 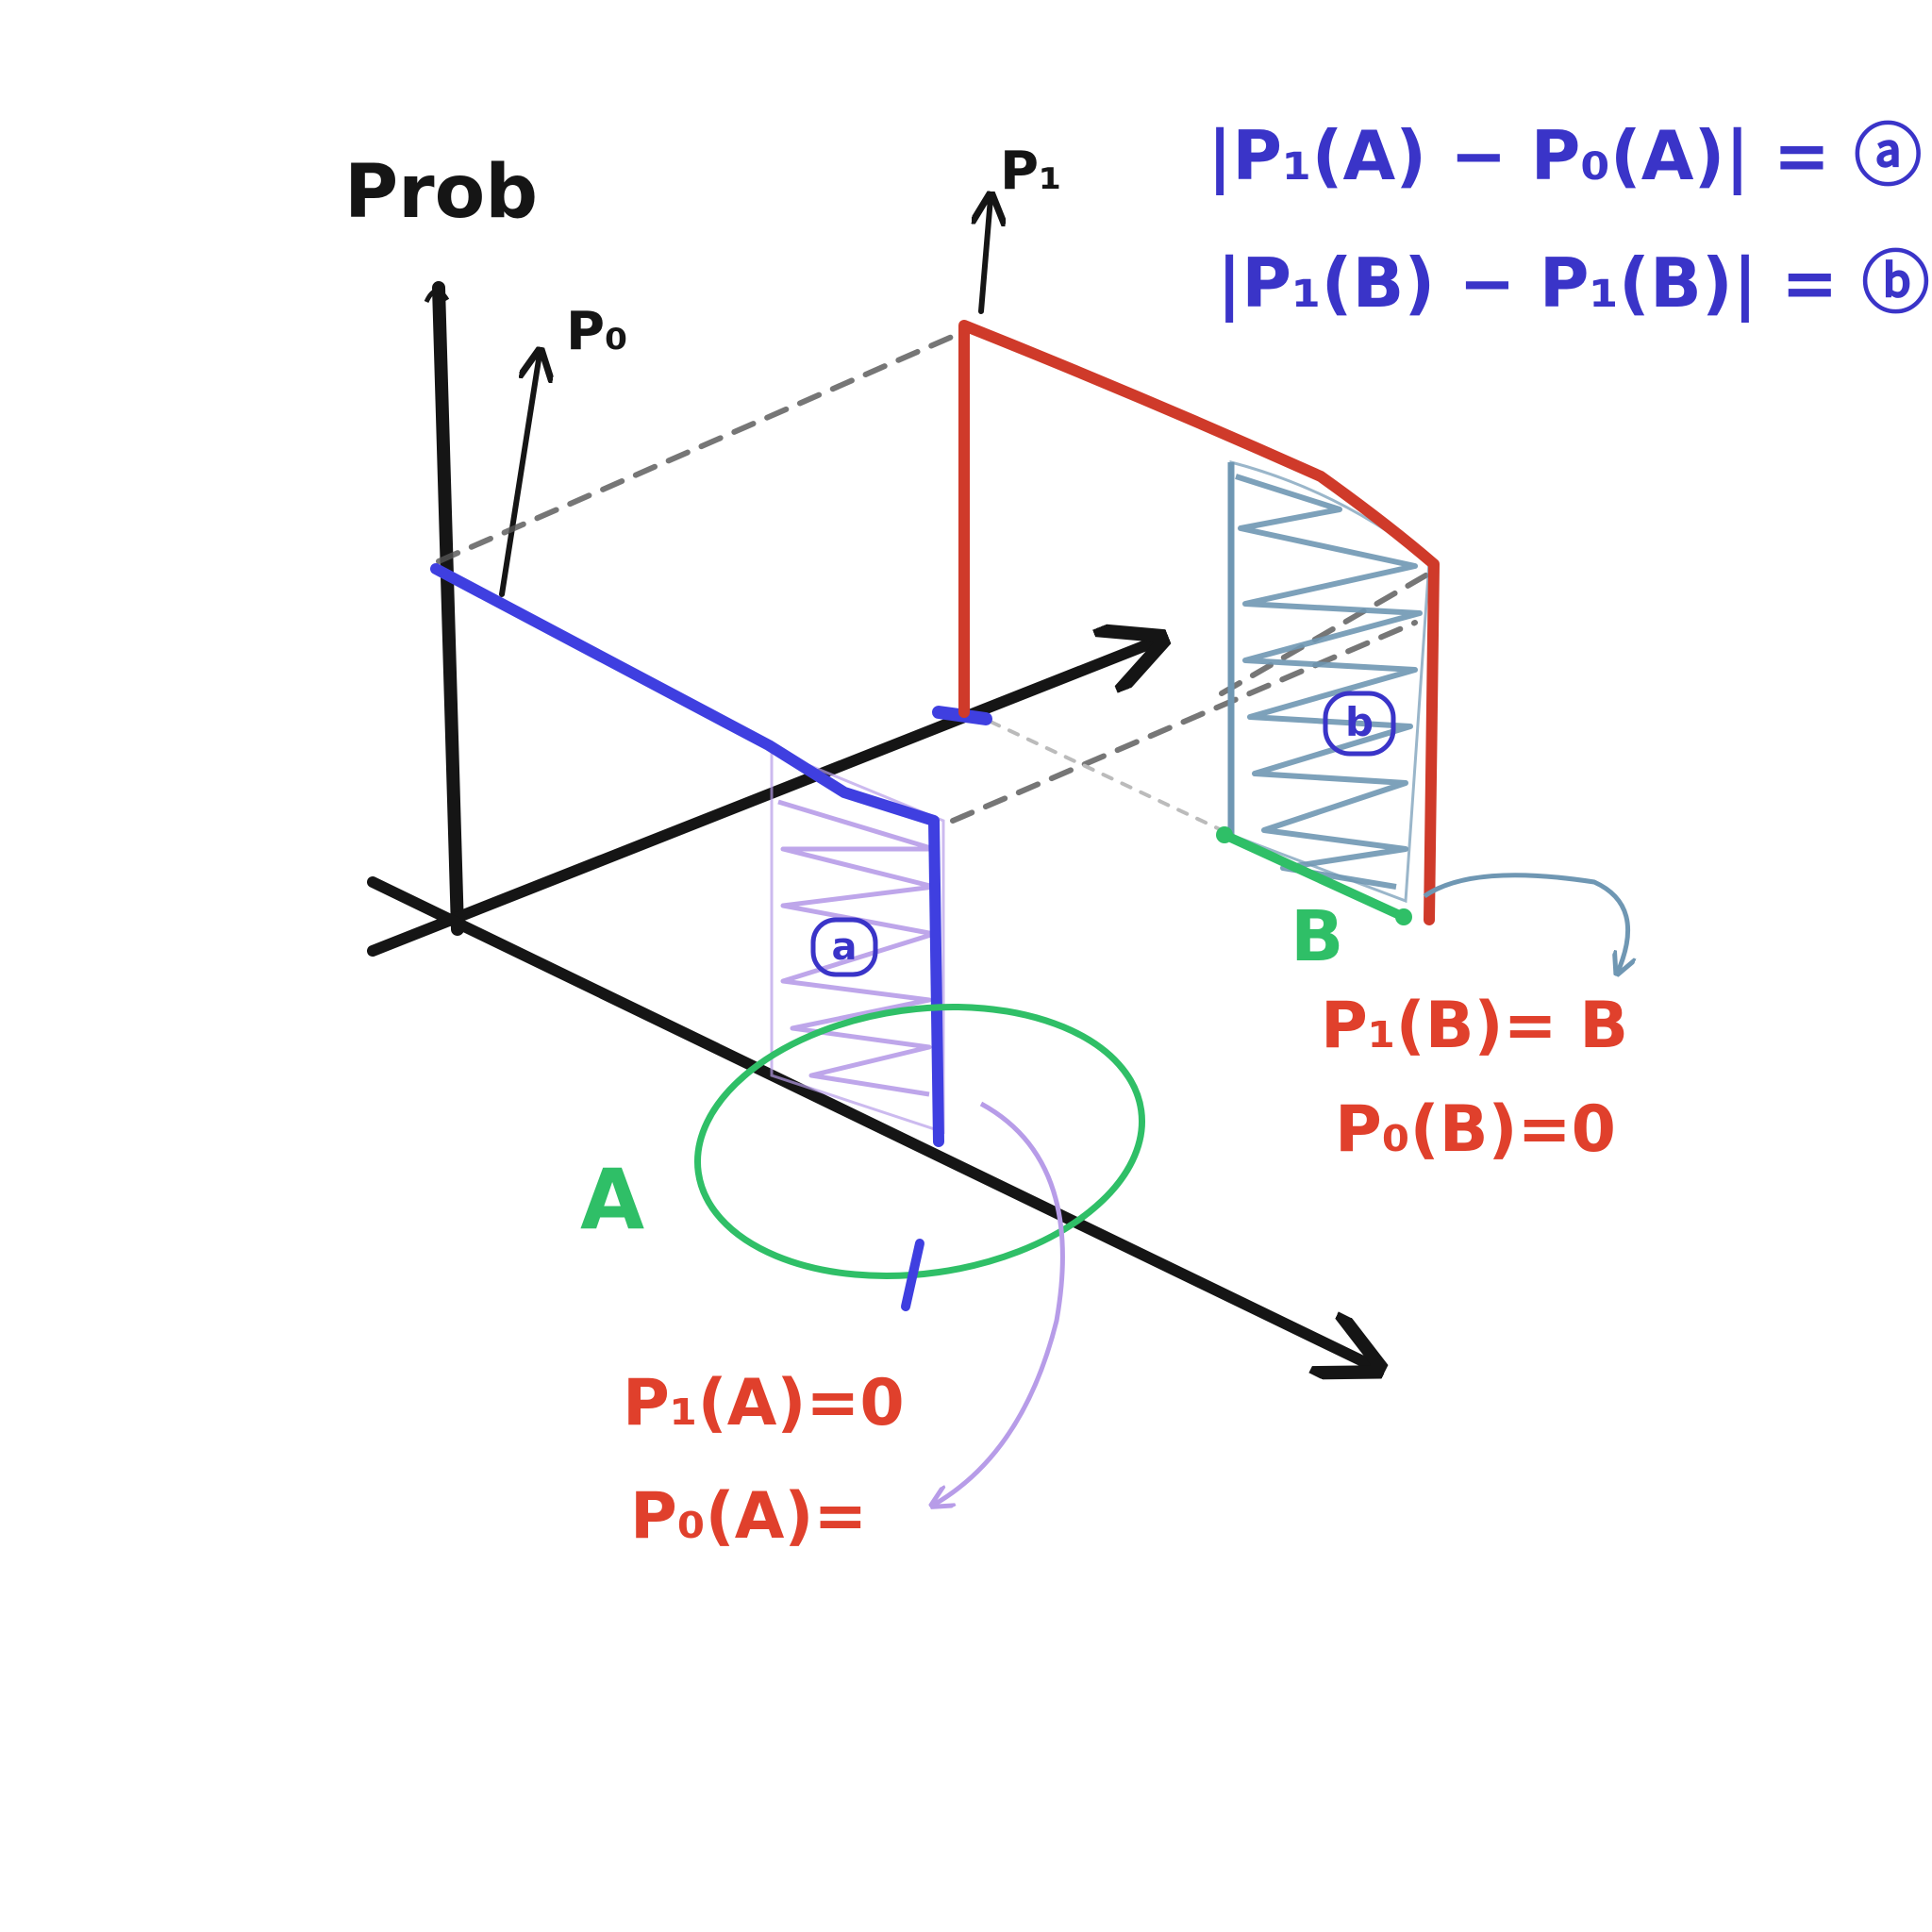 I want to click on set-b-segment, so click(x=1314, y=876).